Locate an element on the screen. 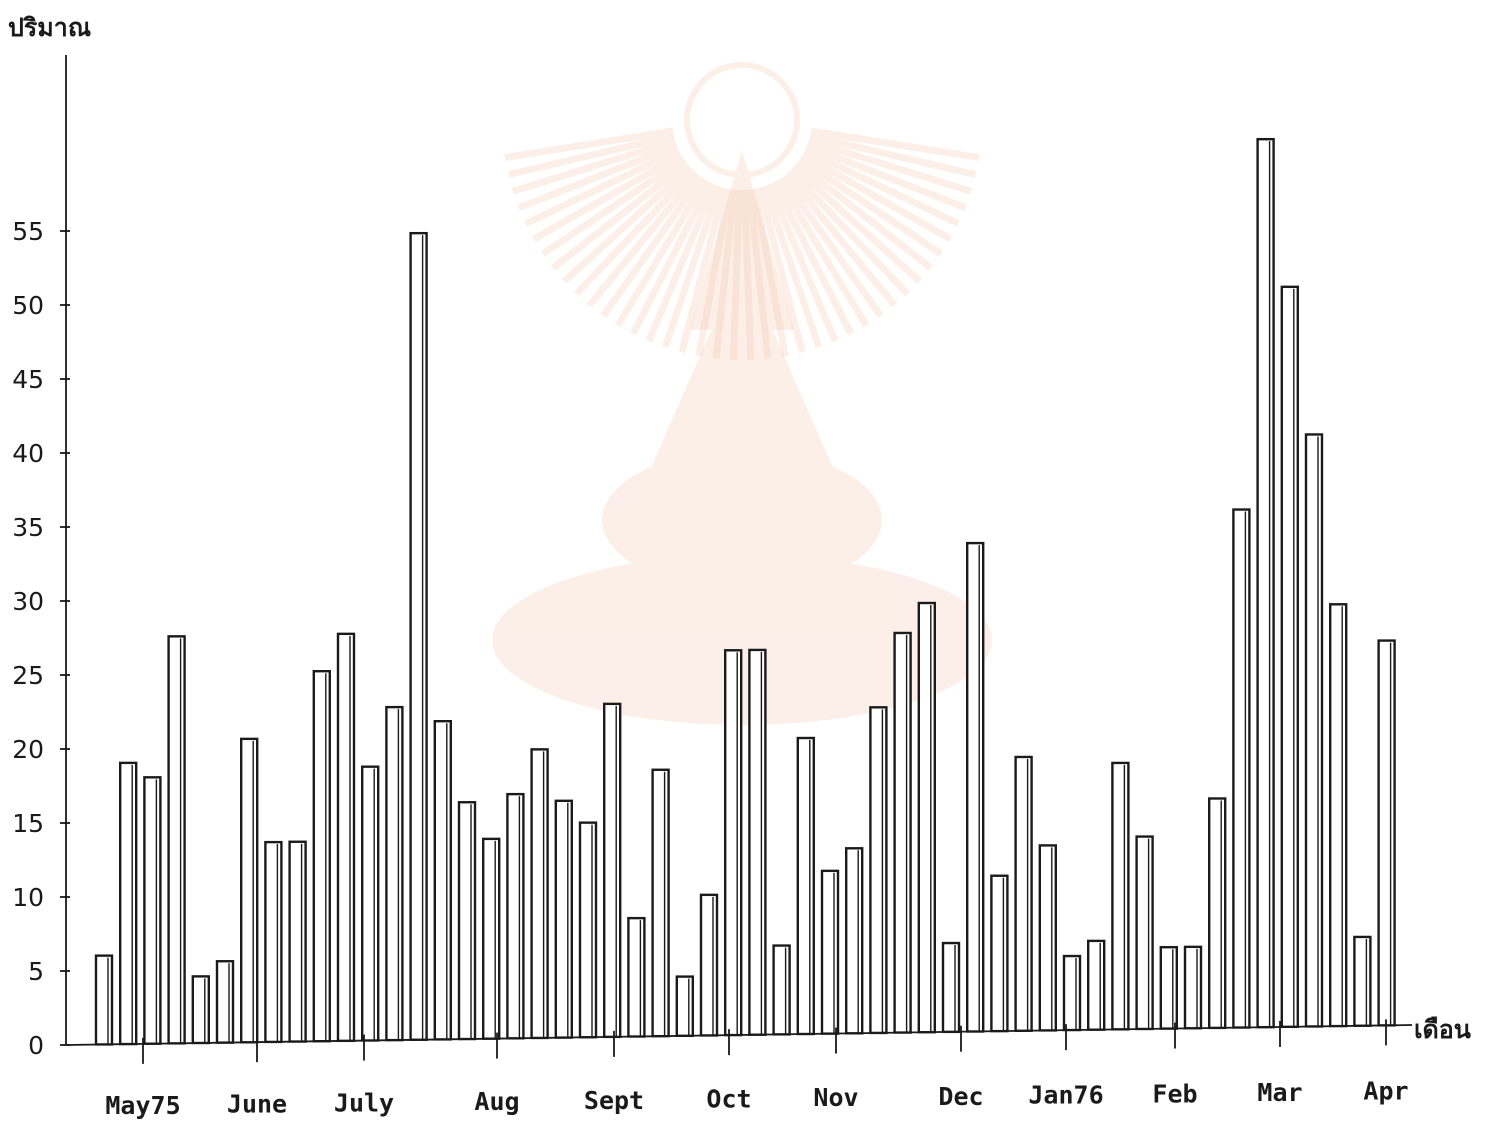  x-tick-label: July is located at coordinates (364, 1102).